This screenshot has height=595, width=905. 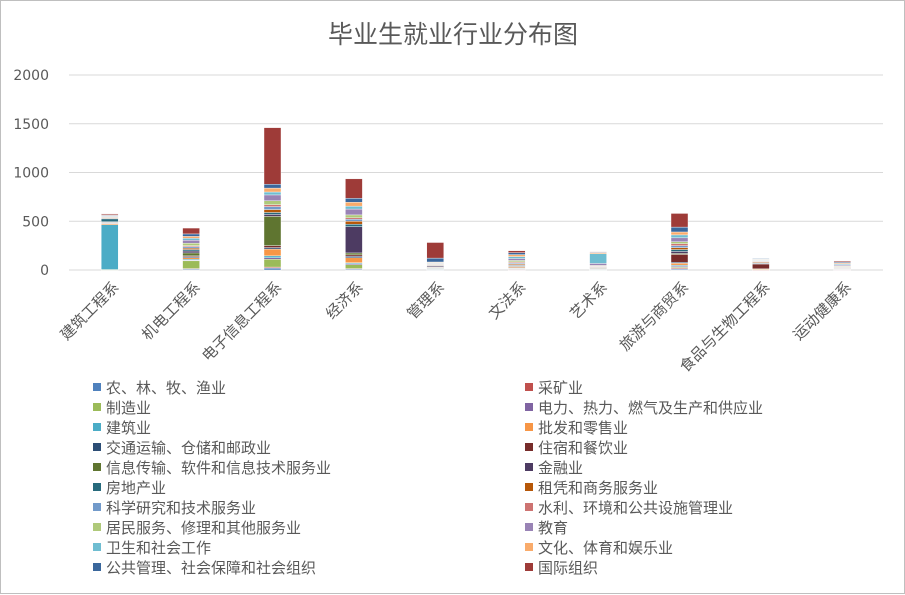 I want to click on x-category-label: 艺术系, so click(x=588, y=300).